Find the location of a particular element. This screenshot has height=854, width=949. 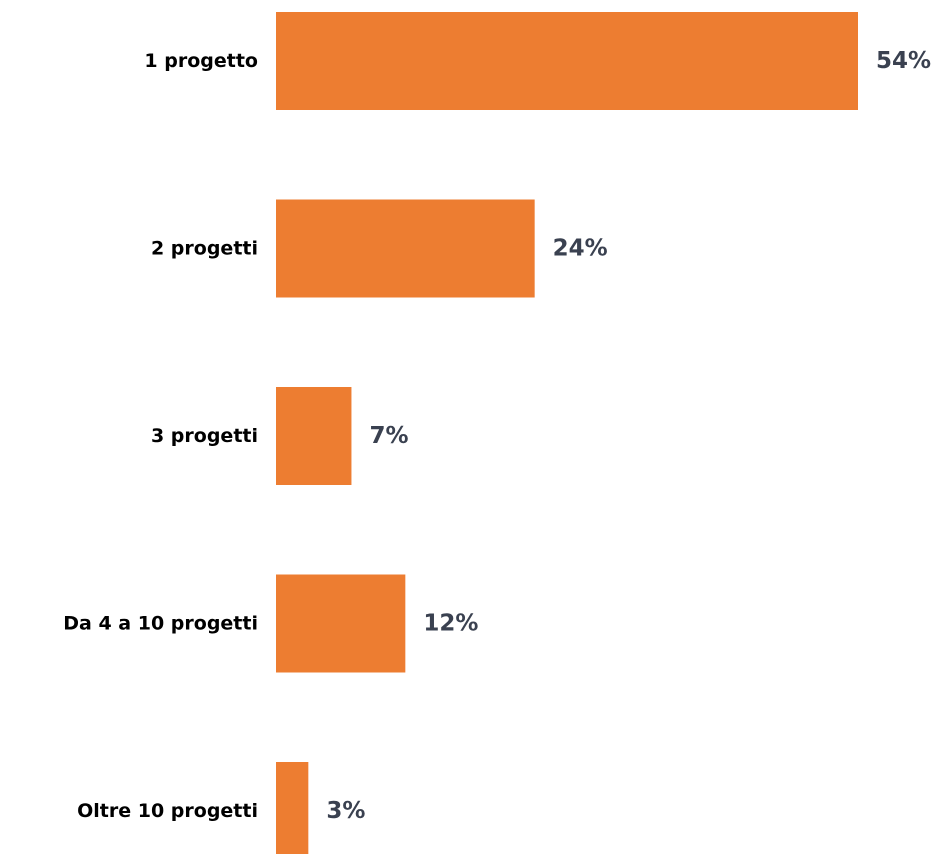

category-label: 1 progetto is located at coordinates (201, 61).